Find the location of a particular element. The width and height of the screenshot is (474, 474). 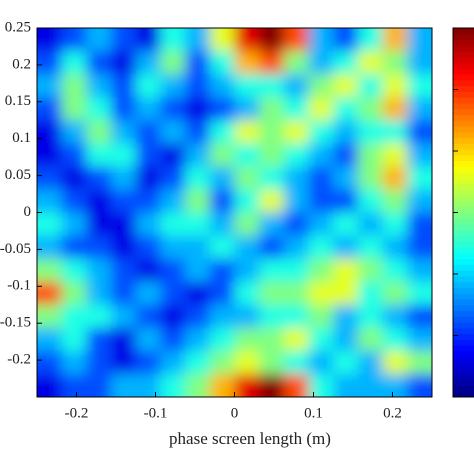

y-tick-label: 0 is located at coordinates (28, 212).